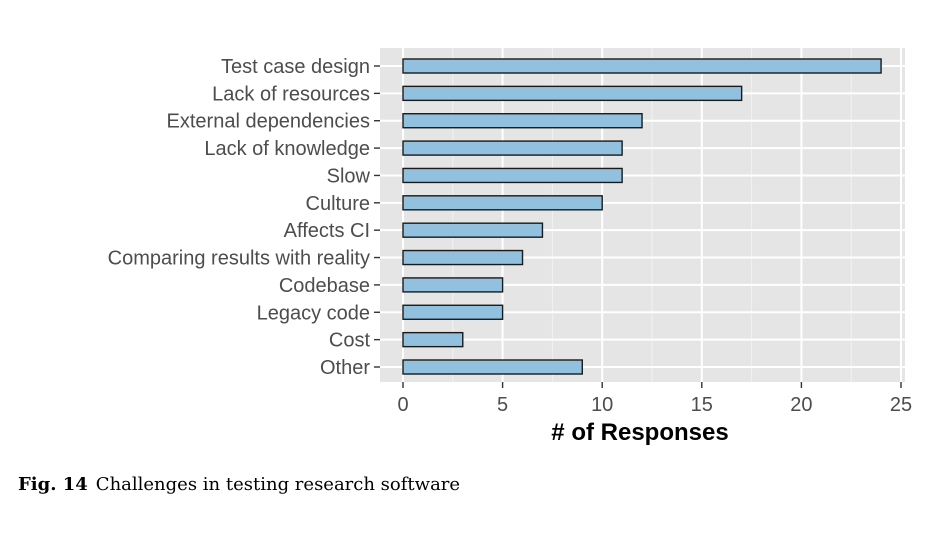 This screenshot has width=928, height=538. What do you see at coordinates (324, 286) in the screenshot?
I see `y-tick-label: Codebase` at bounding box center [324, 286].